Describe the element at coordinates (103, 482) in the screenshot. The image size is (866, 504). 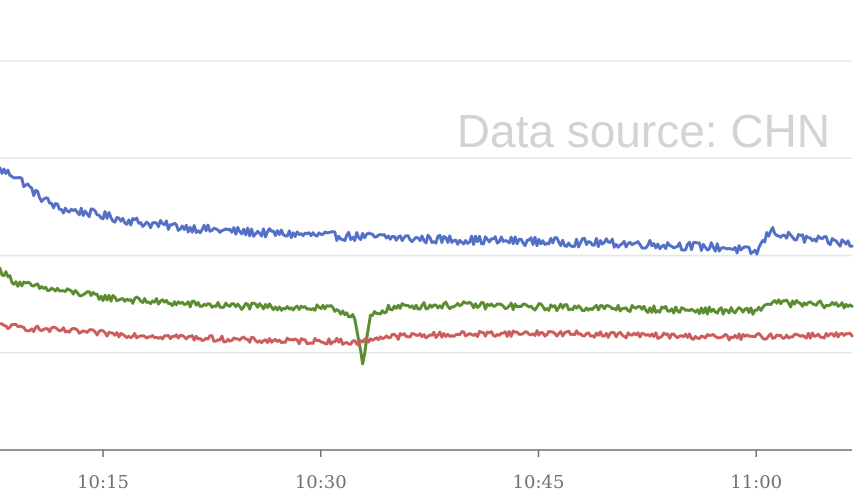
I see `x-tick-label: 10:15` at that location.